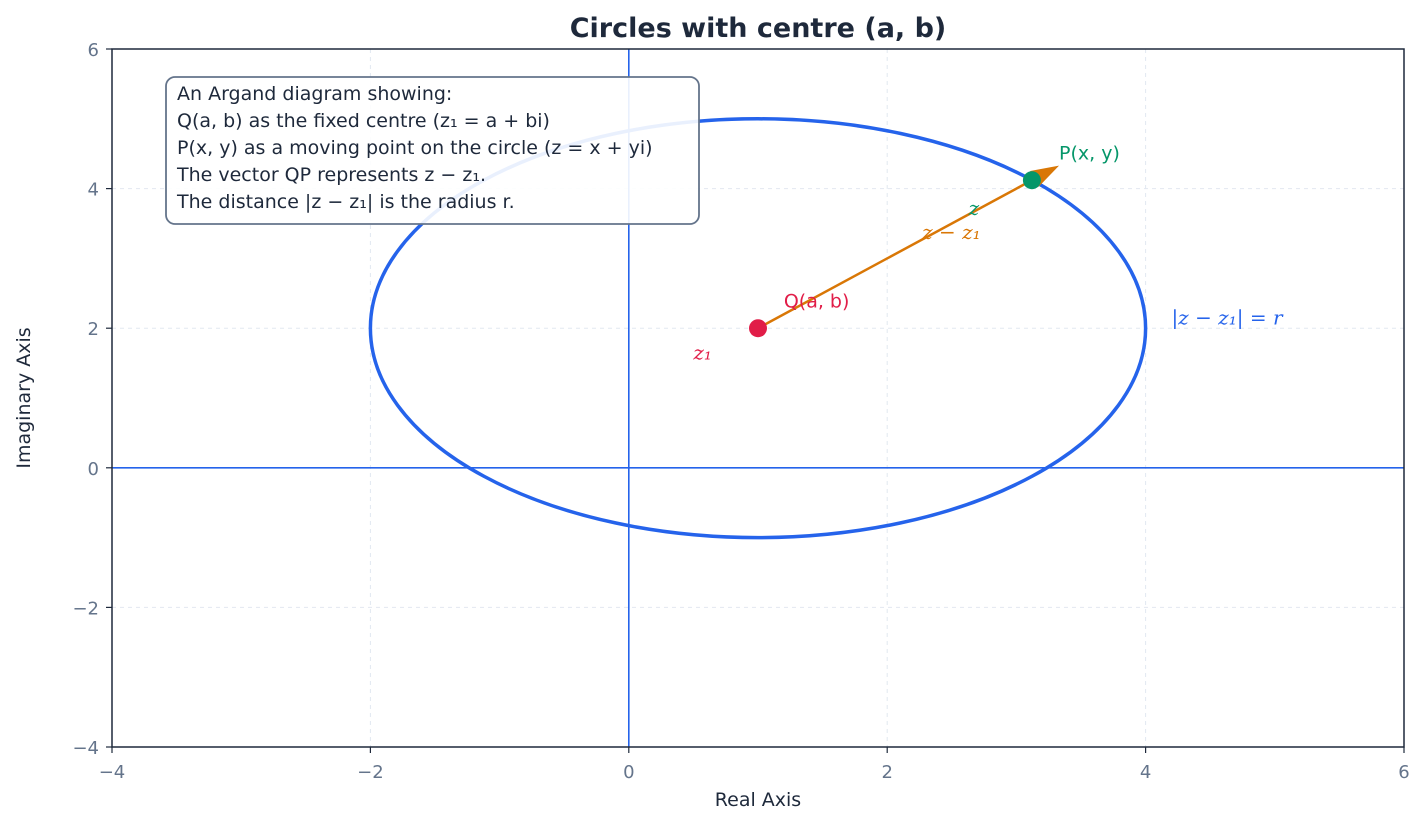  What do you see at coordinates (1031, 180) in the screenshot?
I see `moving-point-p` at bounding box center [1031, 180].